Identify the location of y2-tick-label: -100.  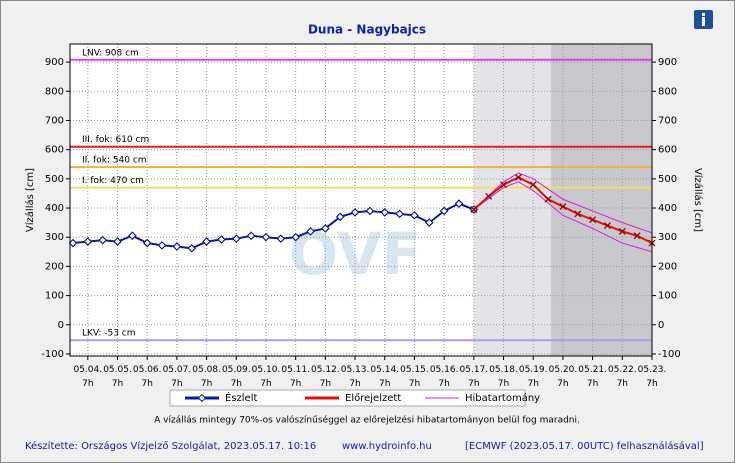
(669, 354).